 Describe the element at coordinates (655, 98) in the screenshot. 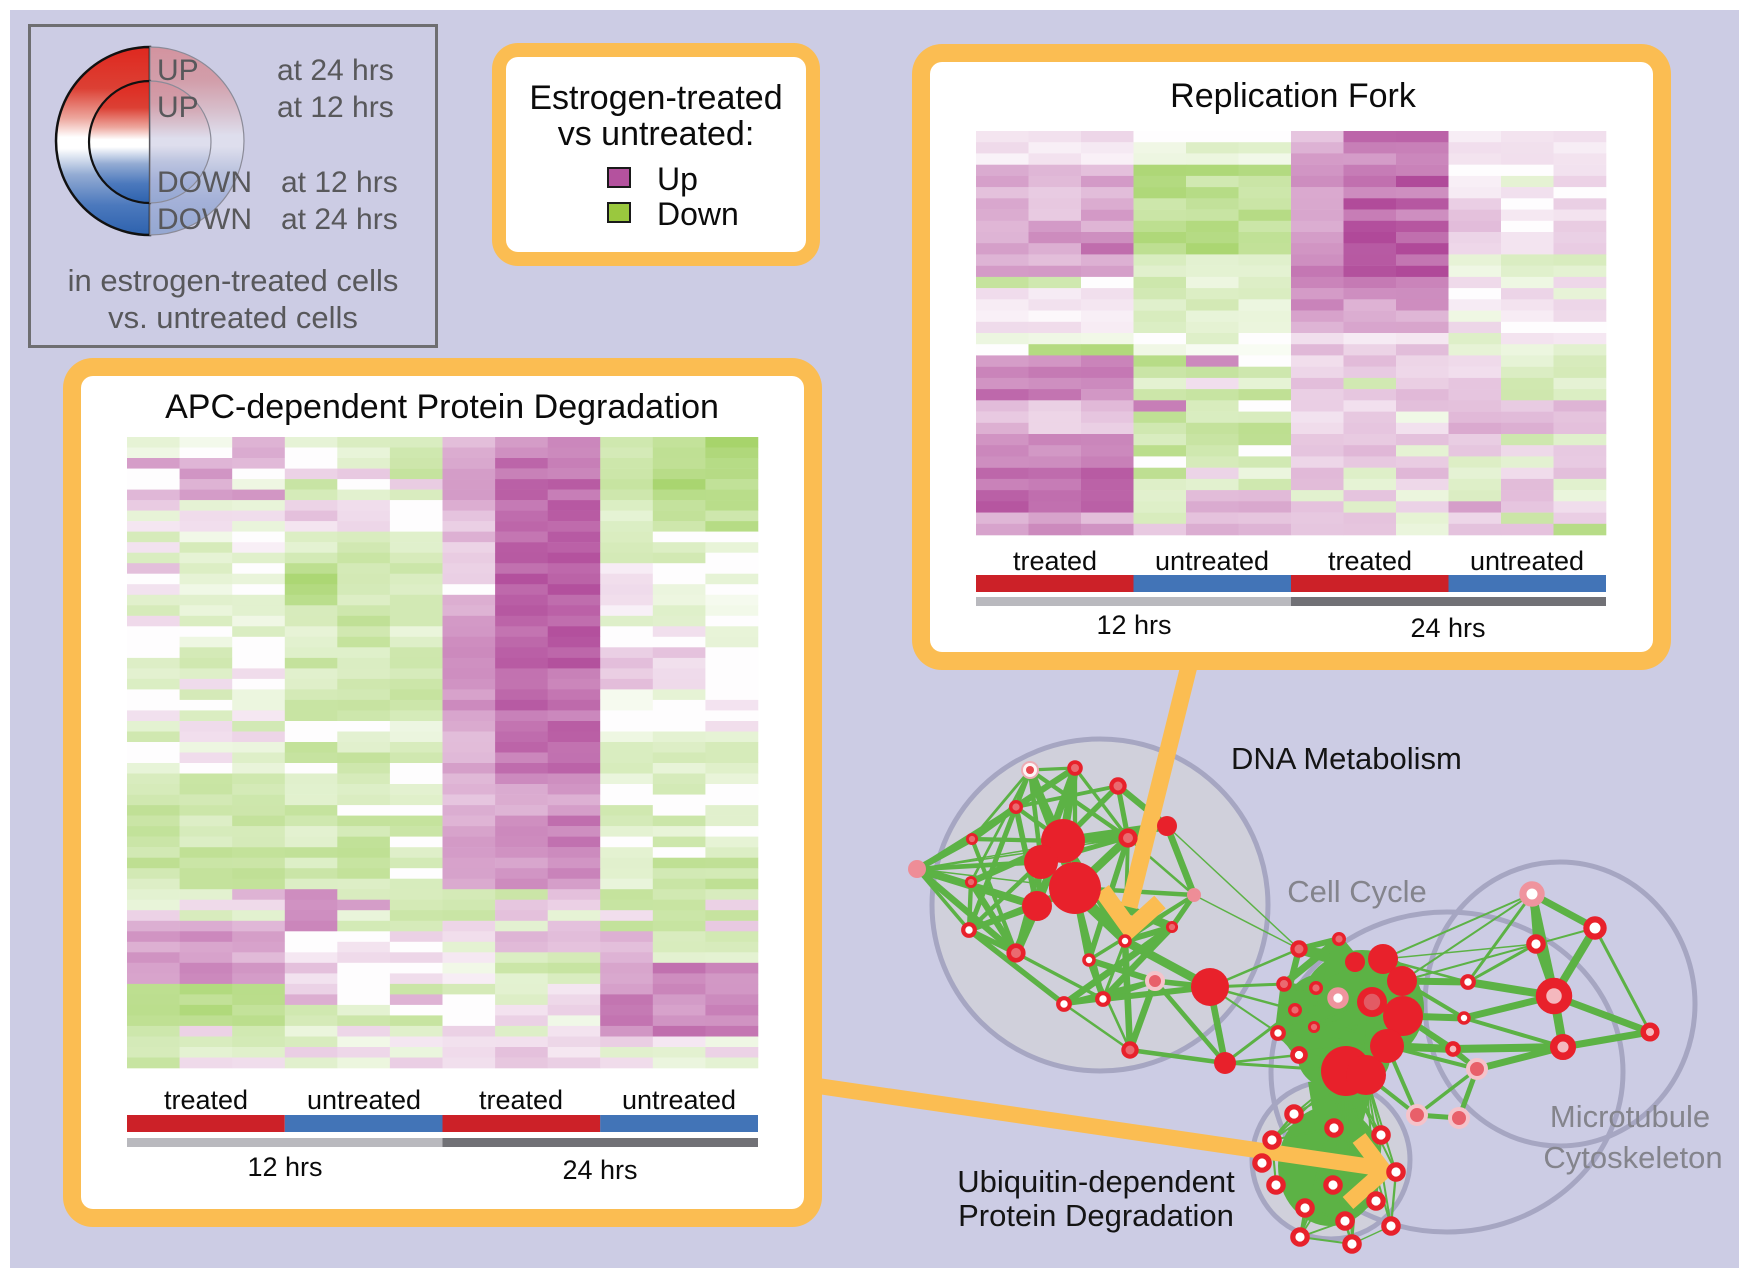

I see `svg-text: Estrogen-treated` at that location.